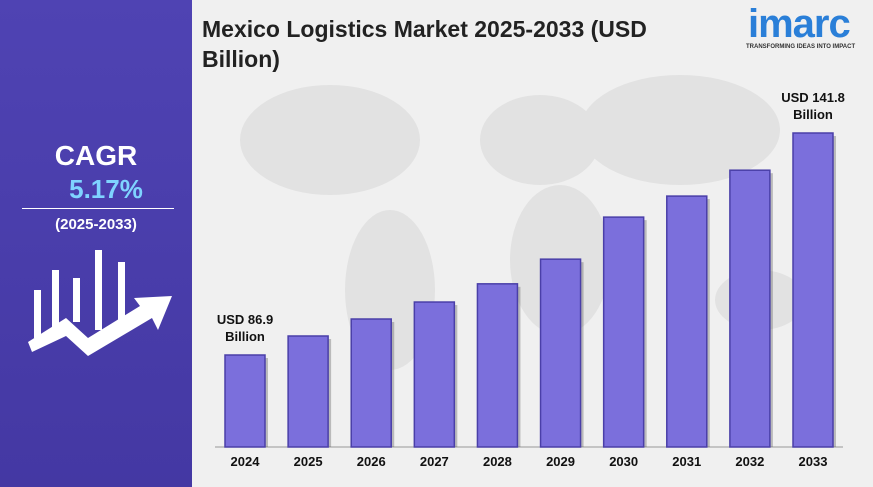  Describe the element at coordinates (100, 303) in the screenshot. I see `growth-icon` at that location.